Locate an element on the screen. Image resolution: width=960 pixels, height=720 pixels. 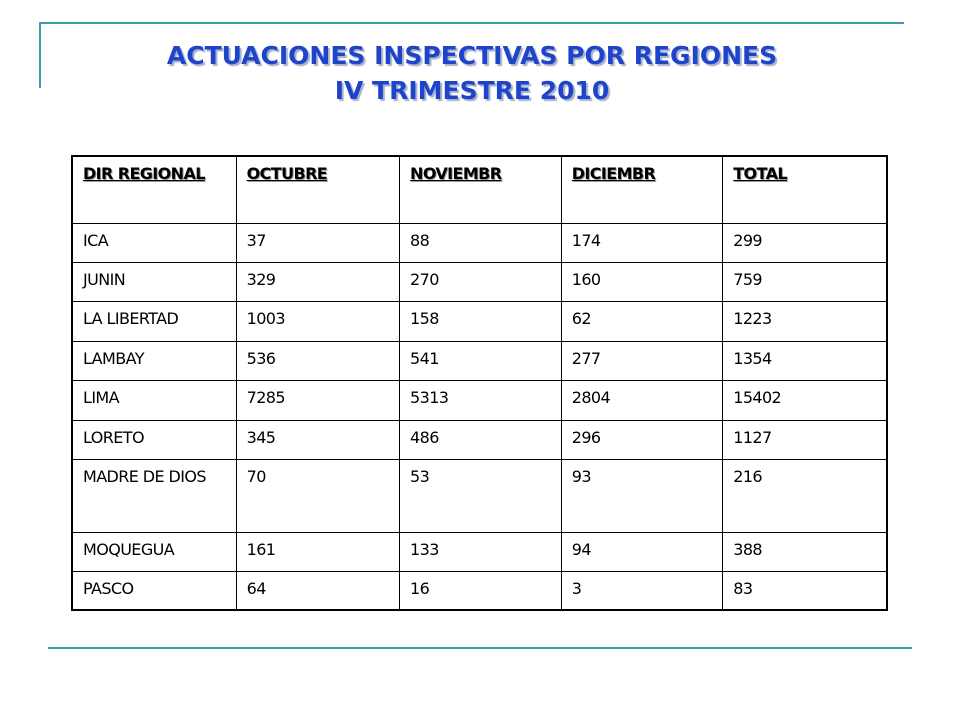
bottom-divider-line is located at coordinates (480, 648).